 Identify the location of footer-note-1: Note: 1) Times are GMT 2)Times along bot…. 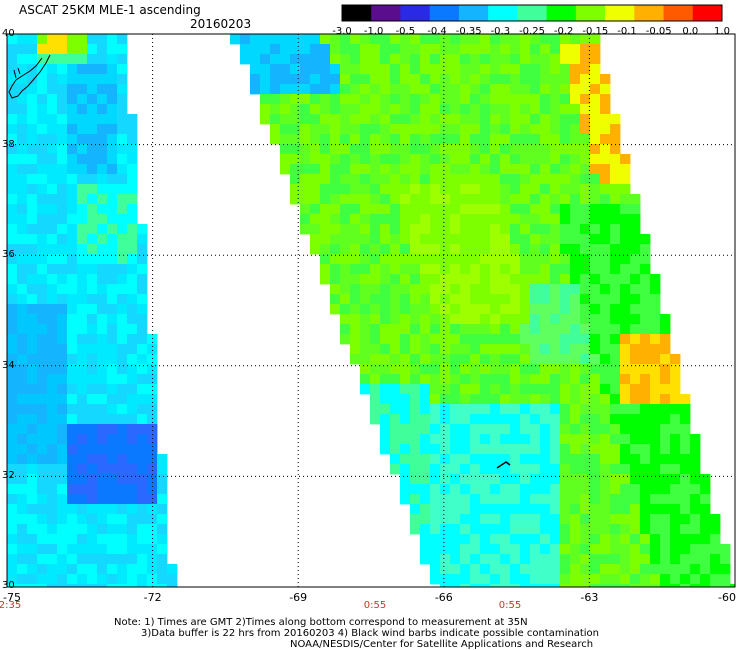
(321, 622).